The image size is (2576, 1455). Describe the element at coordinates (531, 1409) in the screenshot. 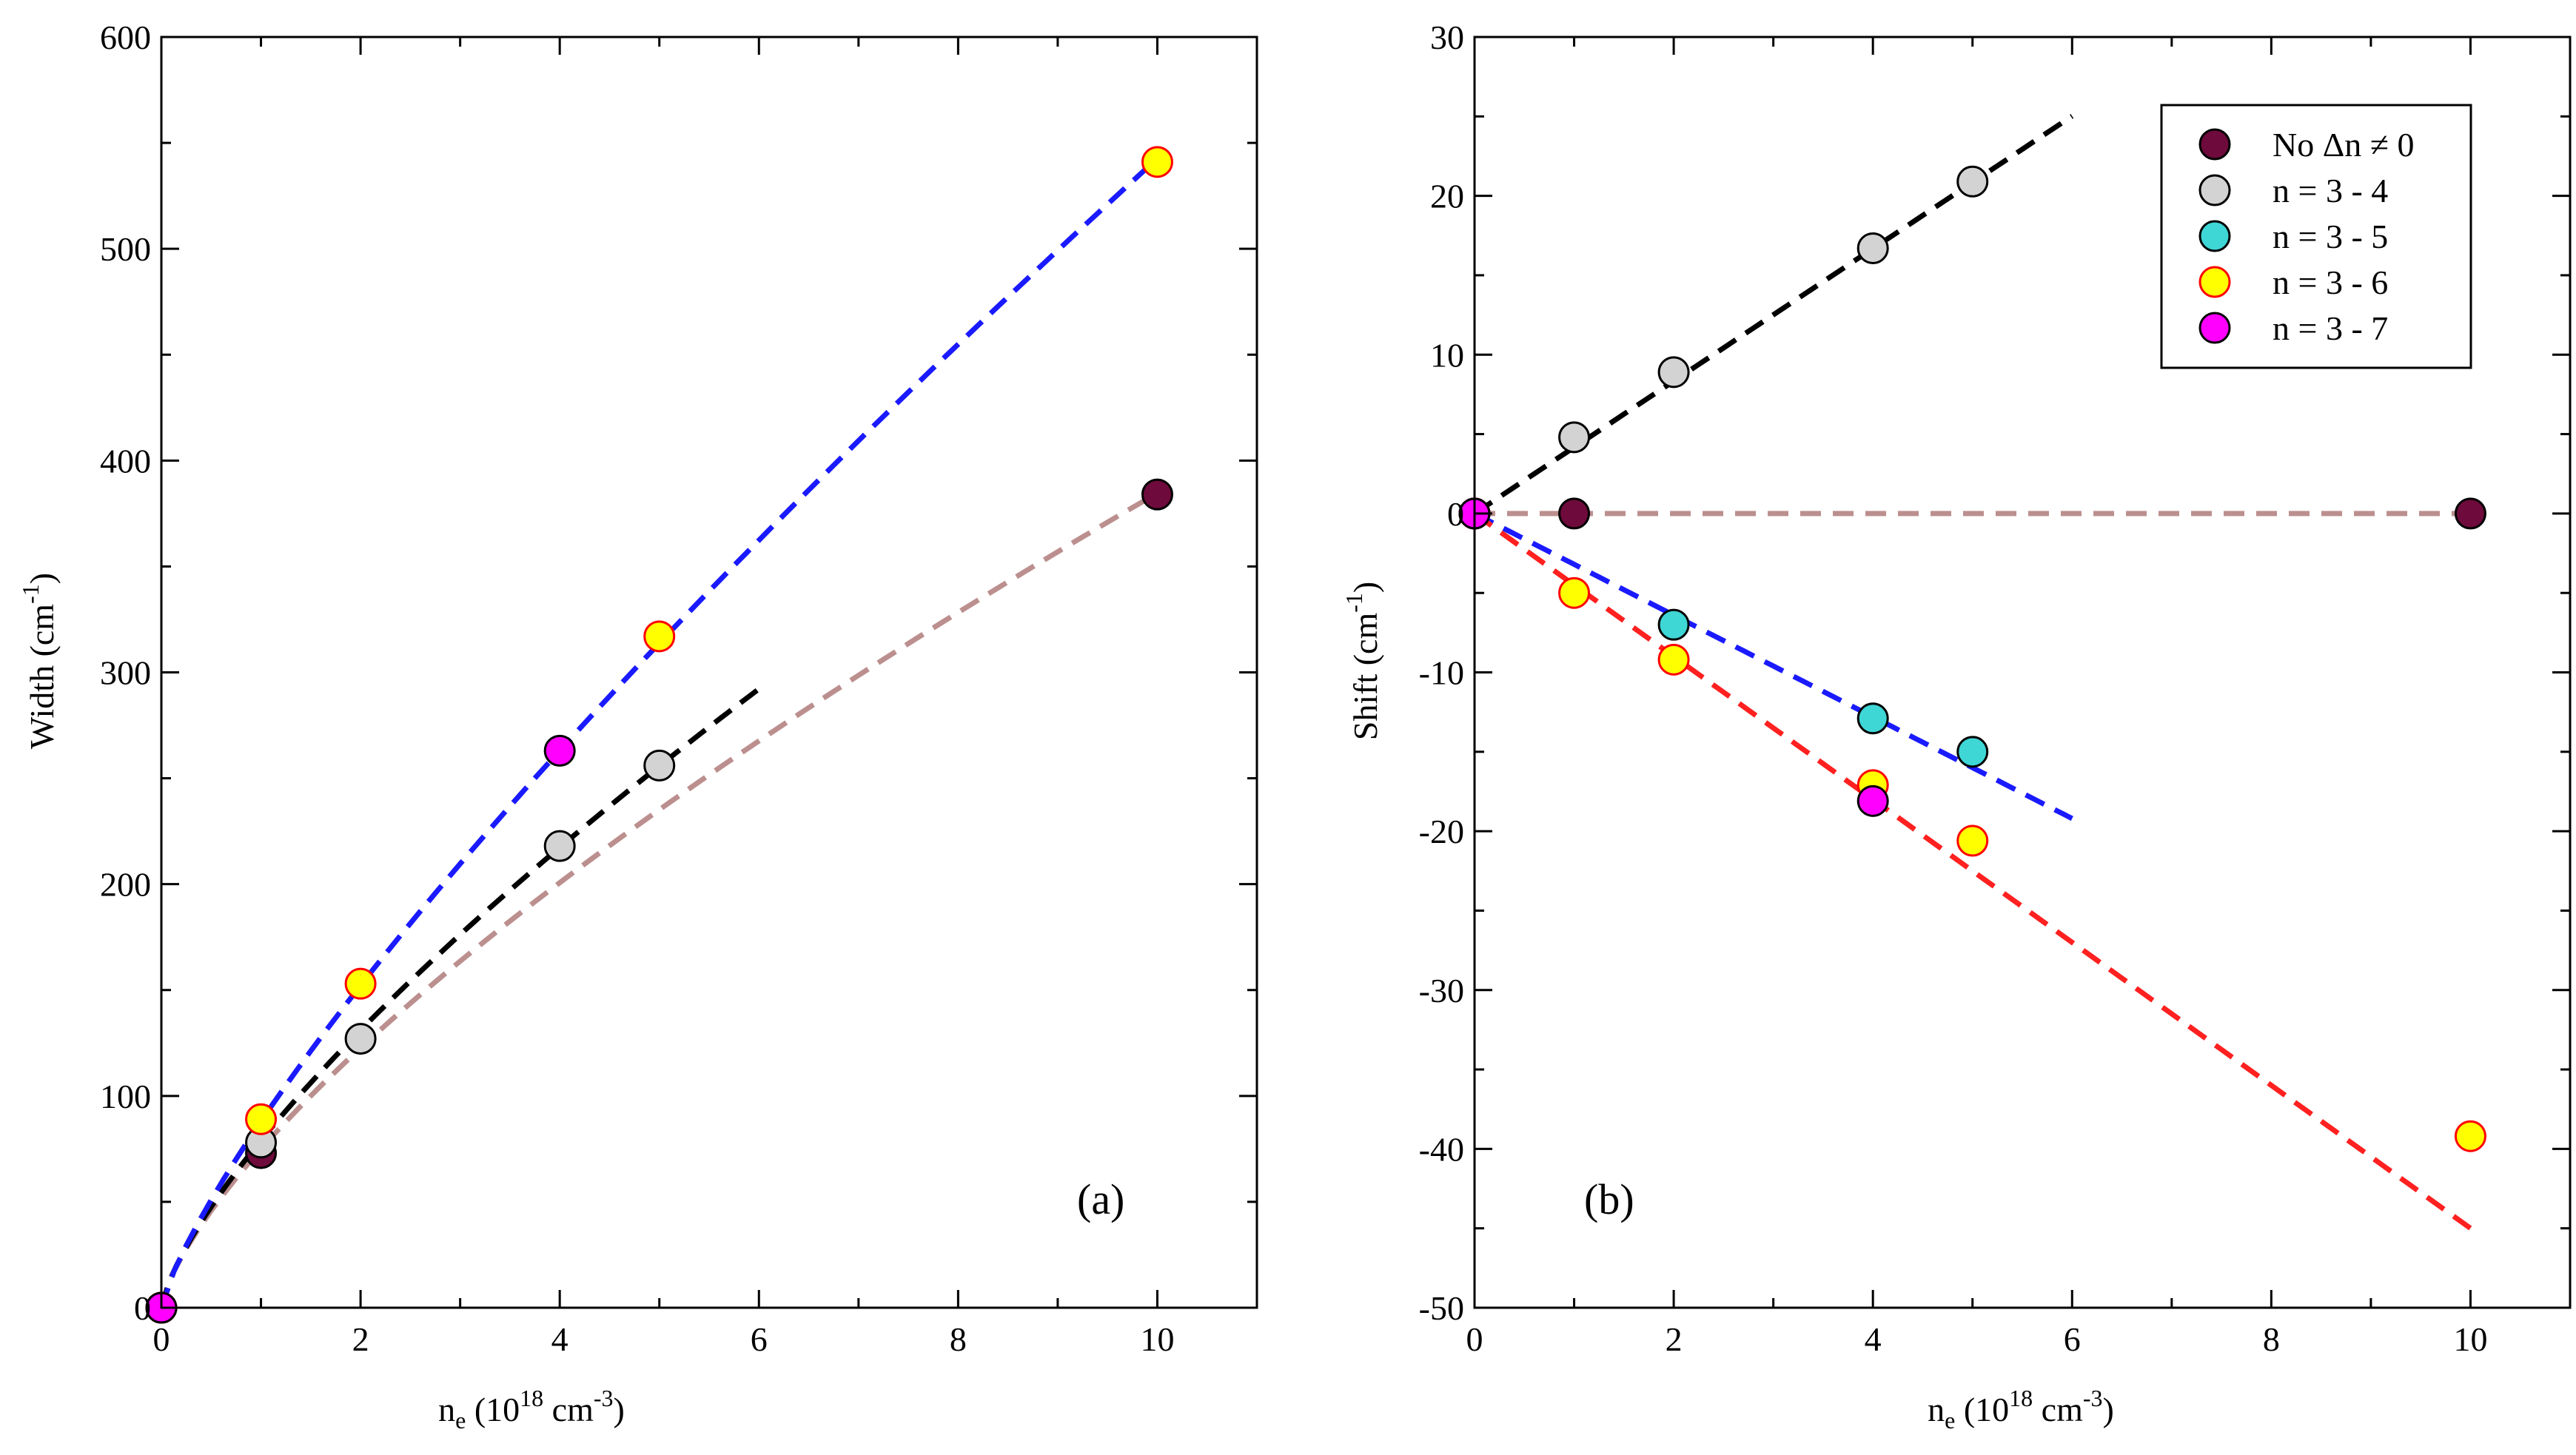

I see `panel-a-x-axis-title: ne (1018 cm-3)` at that location.